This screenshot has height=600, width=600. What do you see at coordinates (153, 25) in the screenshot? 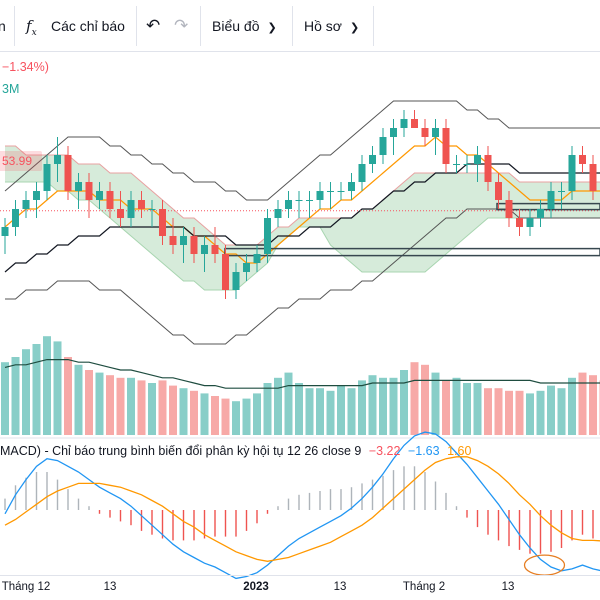
I see `undo-icon: ↶` at bounding box center [153, 25].